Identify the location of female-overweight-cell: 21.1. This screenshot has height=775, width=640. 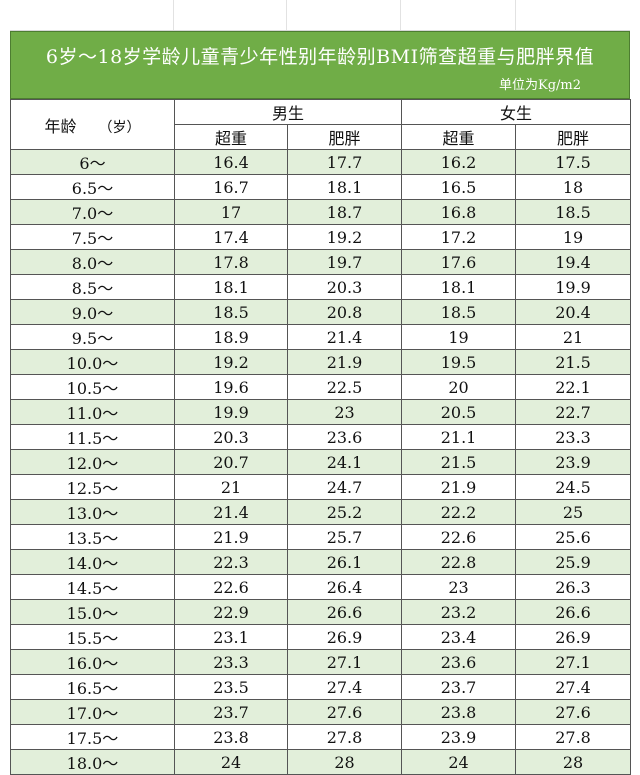
(459, 437).